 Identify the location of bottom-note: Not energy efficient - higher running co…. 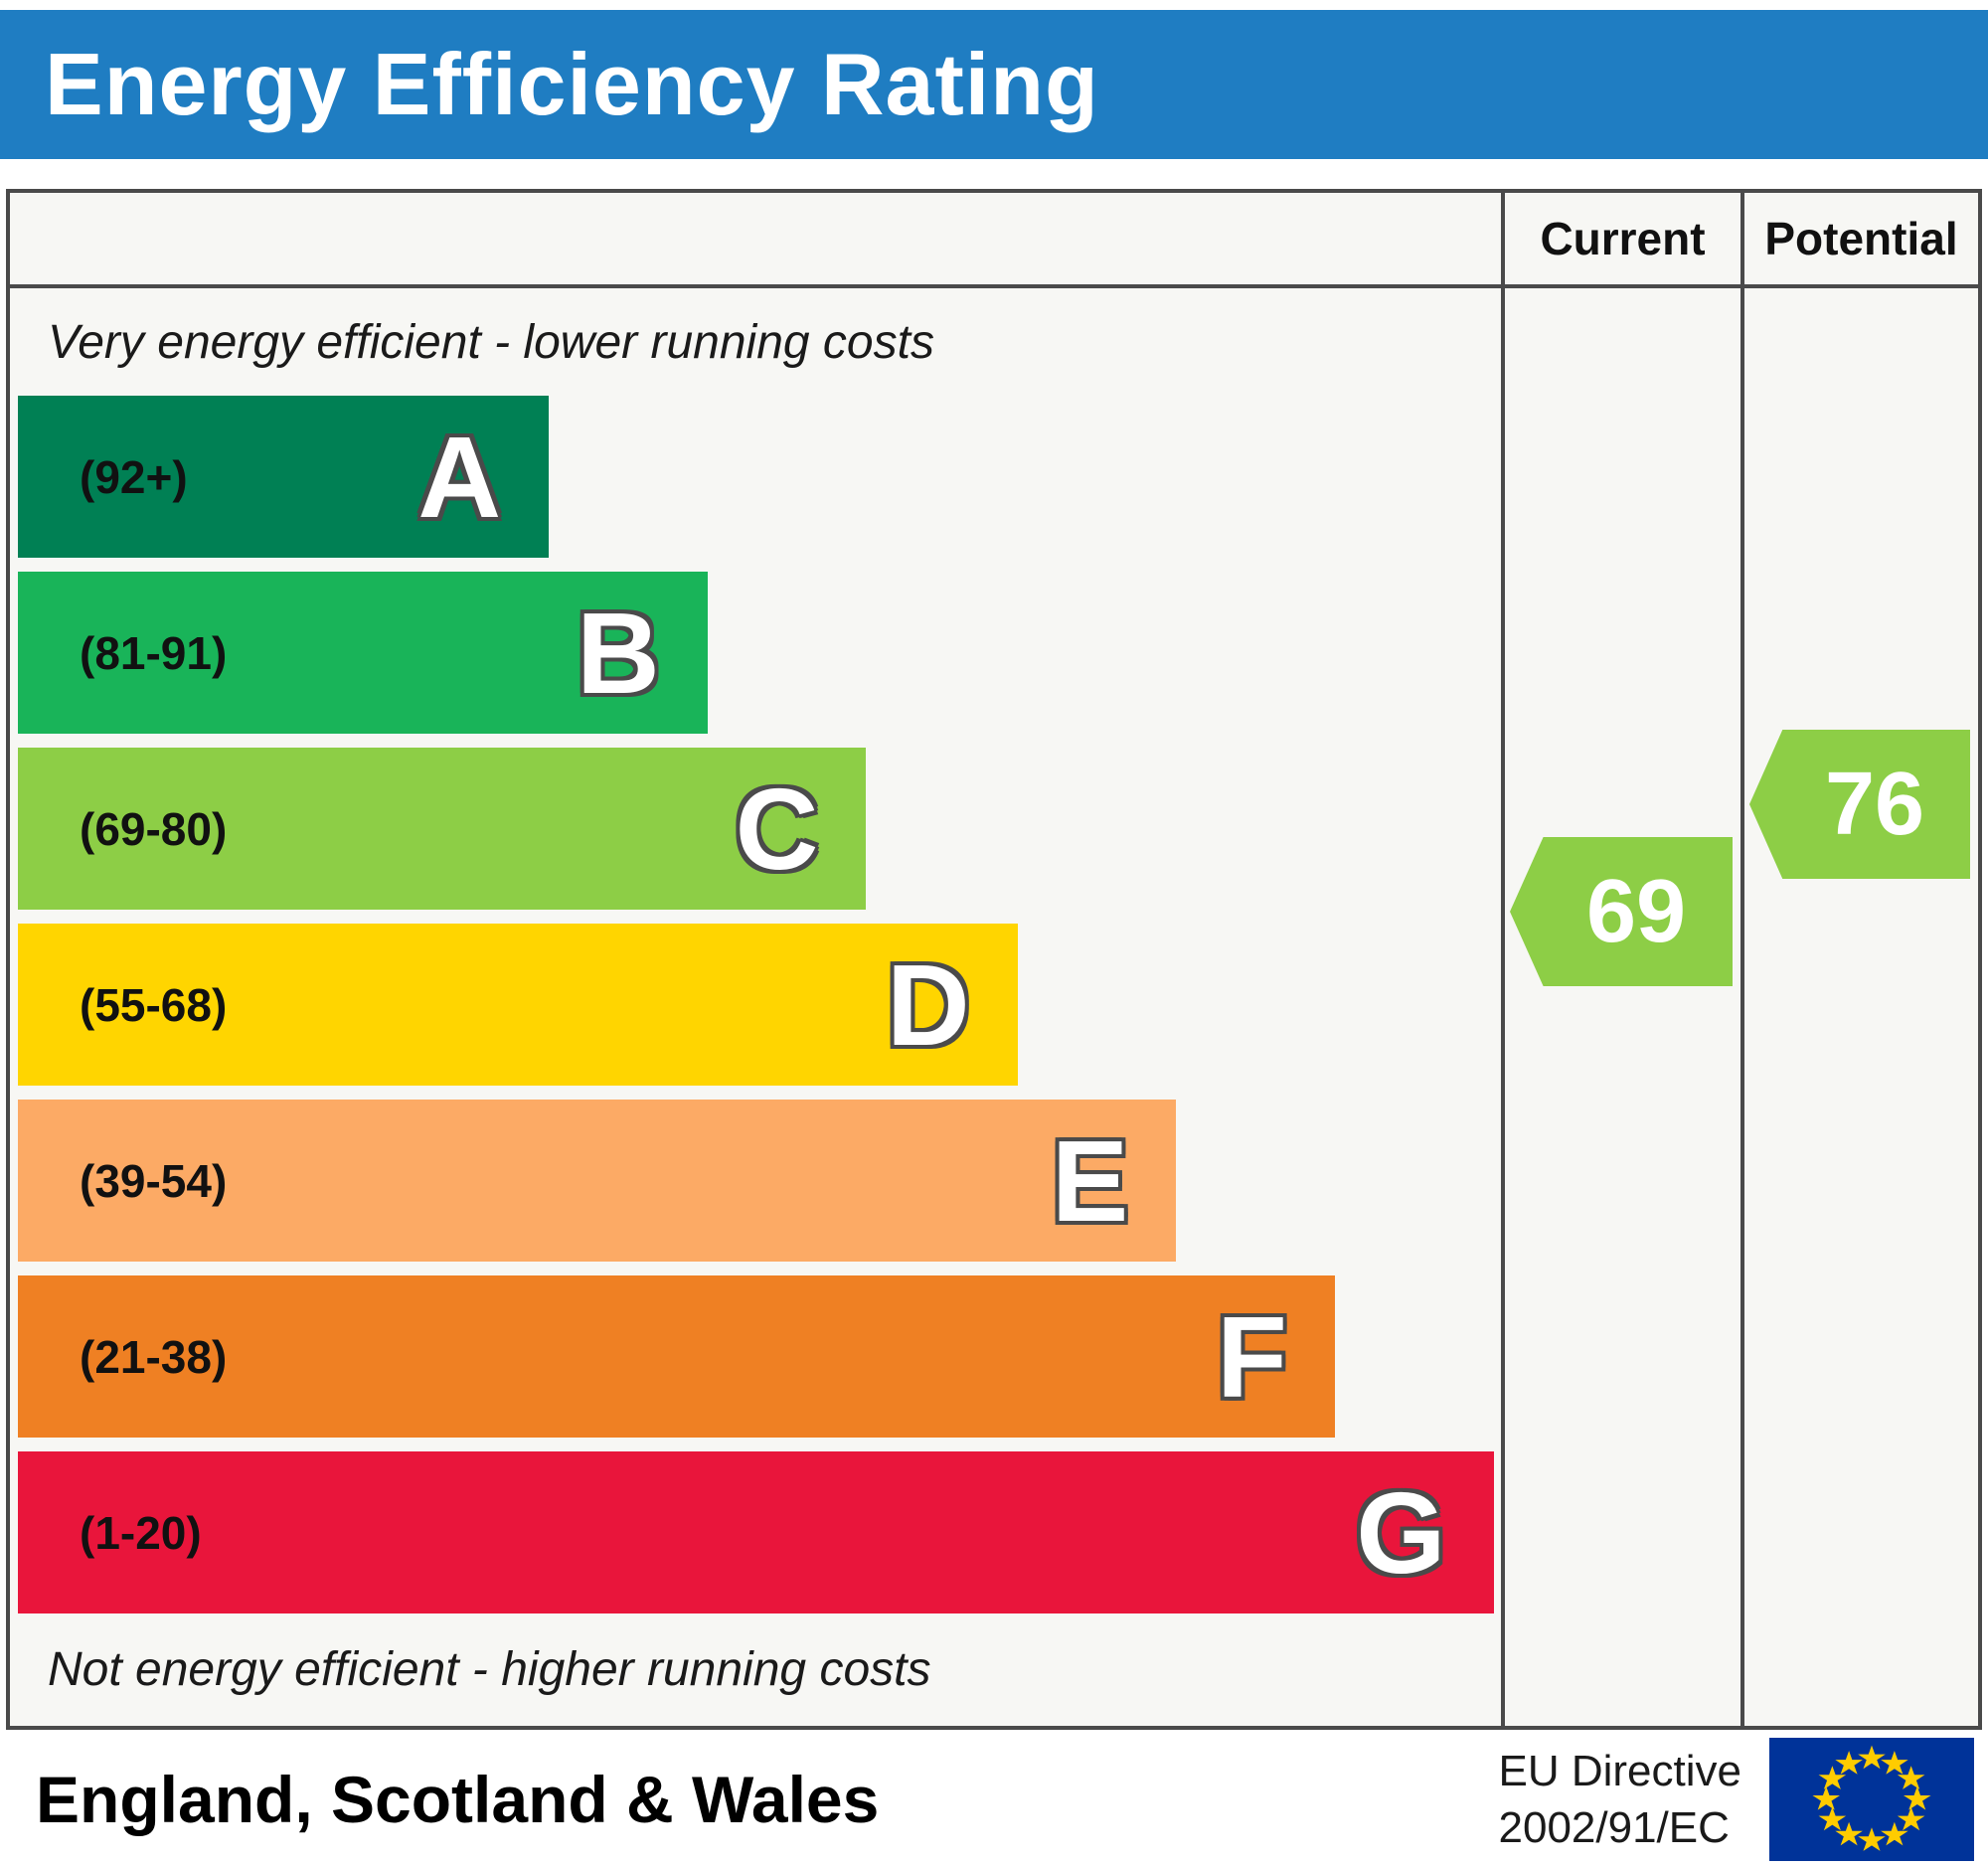
(489, 1669).